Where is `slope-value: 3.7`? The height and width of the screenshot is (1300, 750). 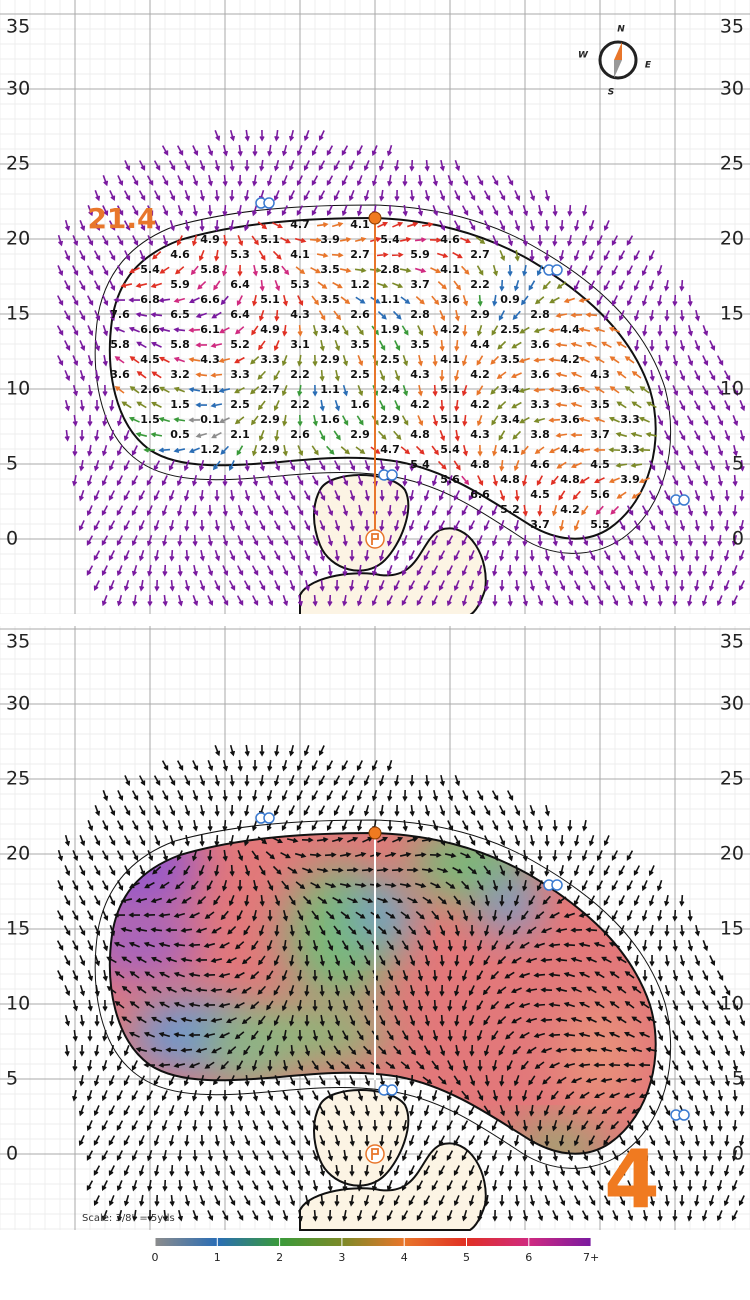 slope-value: 3.7 is located at coordinates (420, 284).